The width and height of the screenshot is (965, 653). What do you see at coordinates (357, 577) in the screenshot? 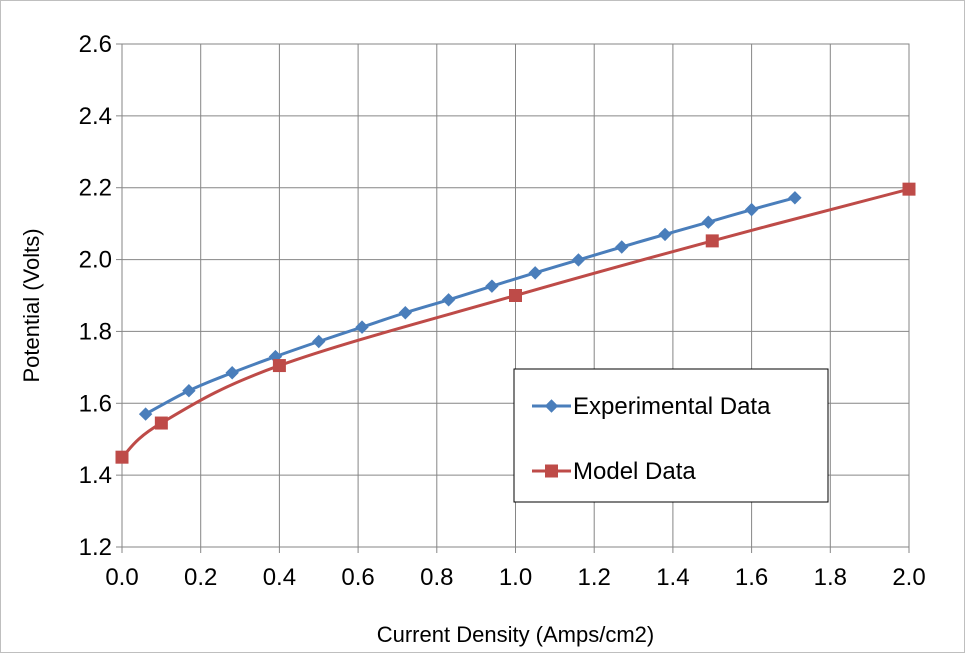
I see `x-tick-label: 0.6` at bounding box center [357, 577].